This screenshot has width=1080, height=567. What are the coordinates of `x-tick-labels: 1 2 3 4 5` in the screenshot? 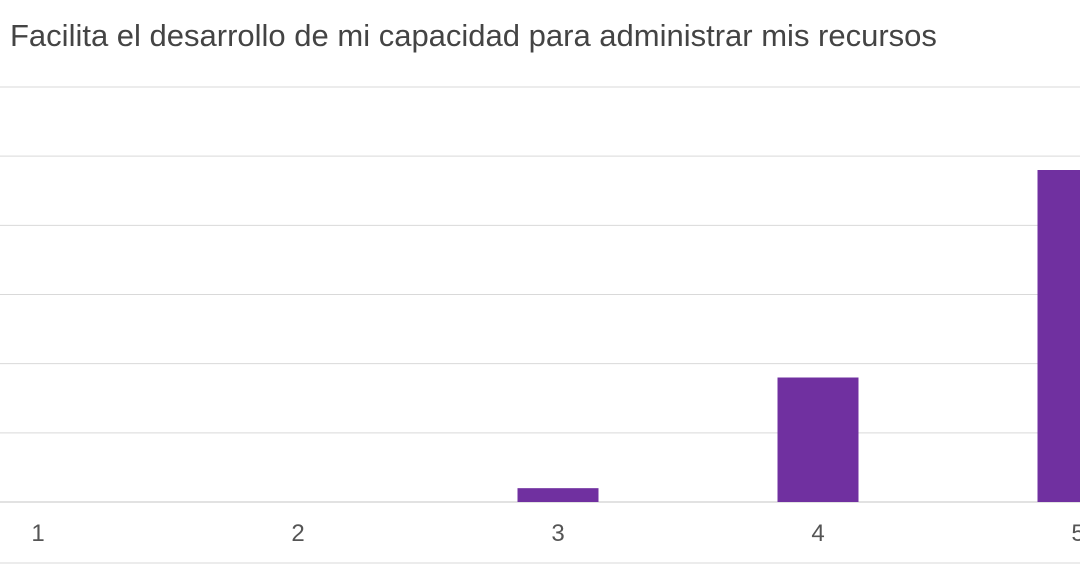 It's located at (555, 533).